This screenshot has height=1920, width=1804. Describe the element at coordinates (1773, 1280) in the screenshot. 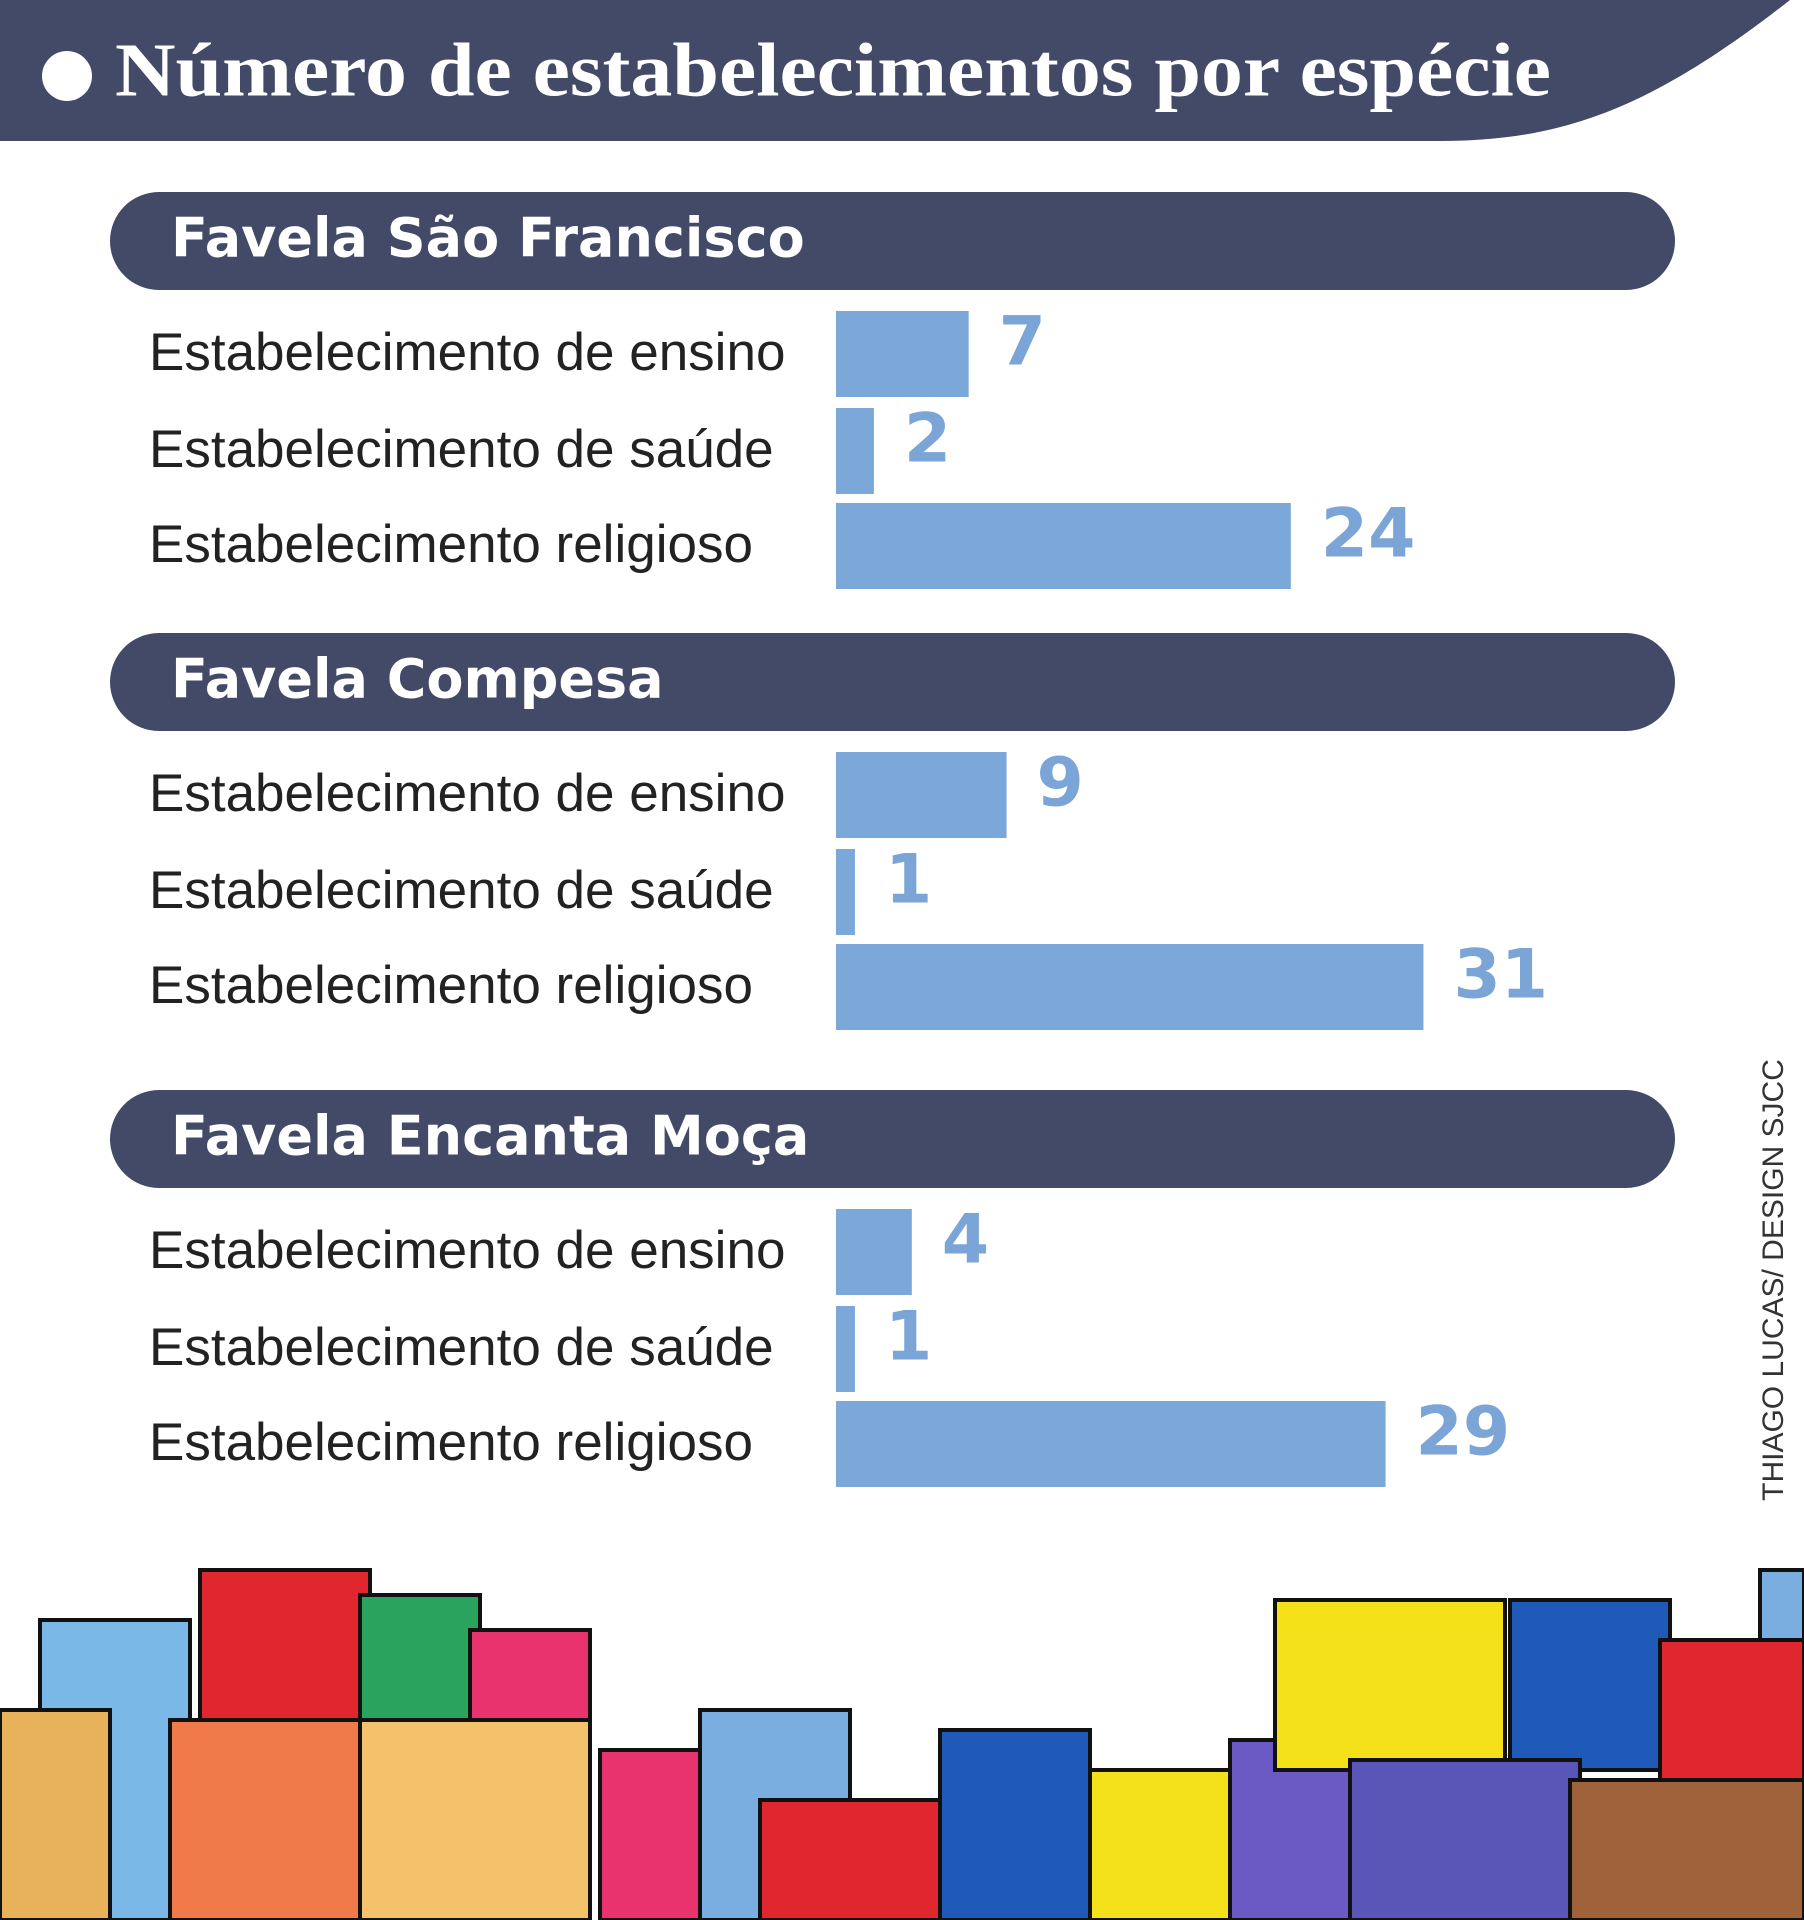

I see `credit: THIAGO LUCAS/ DESIGN SJCC` at that location.